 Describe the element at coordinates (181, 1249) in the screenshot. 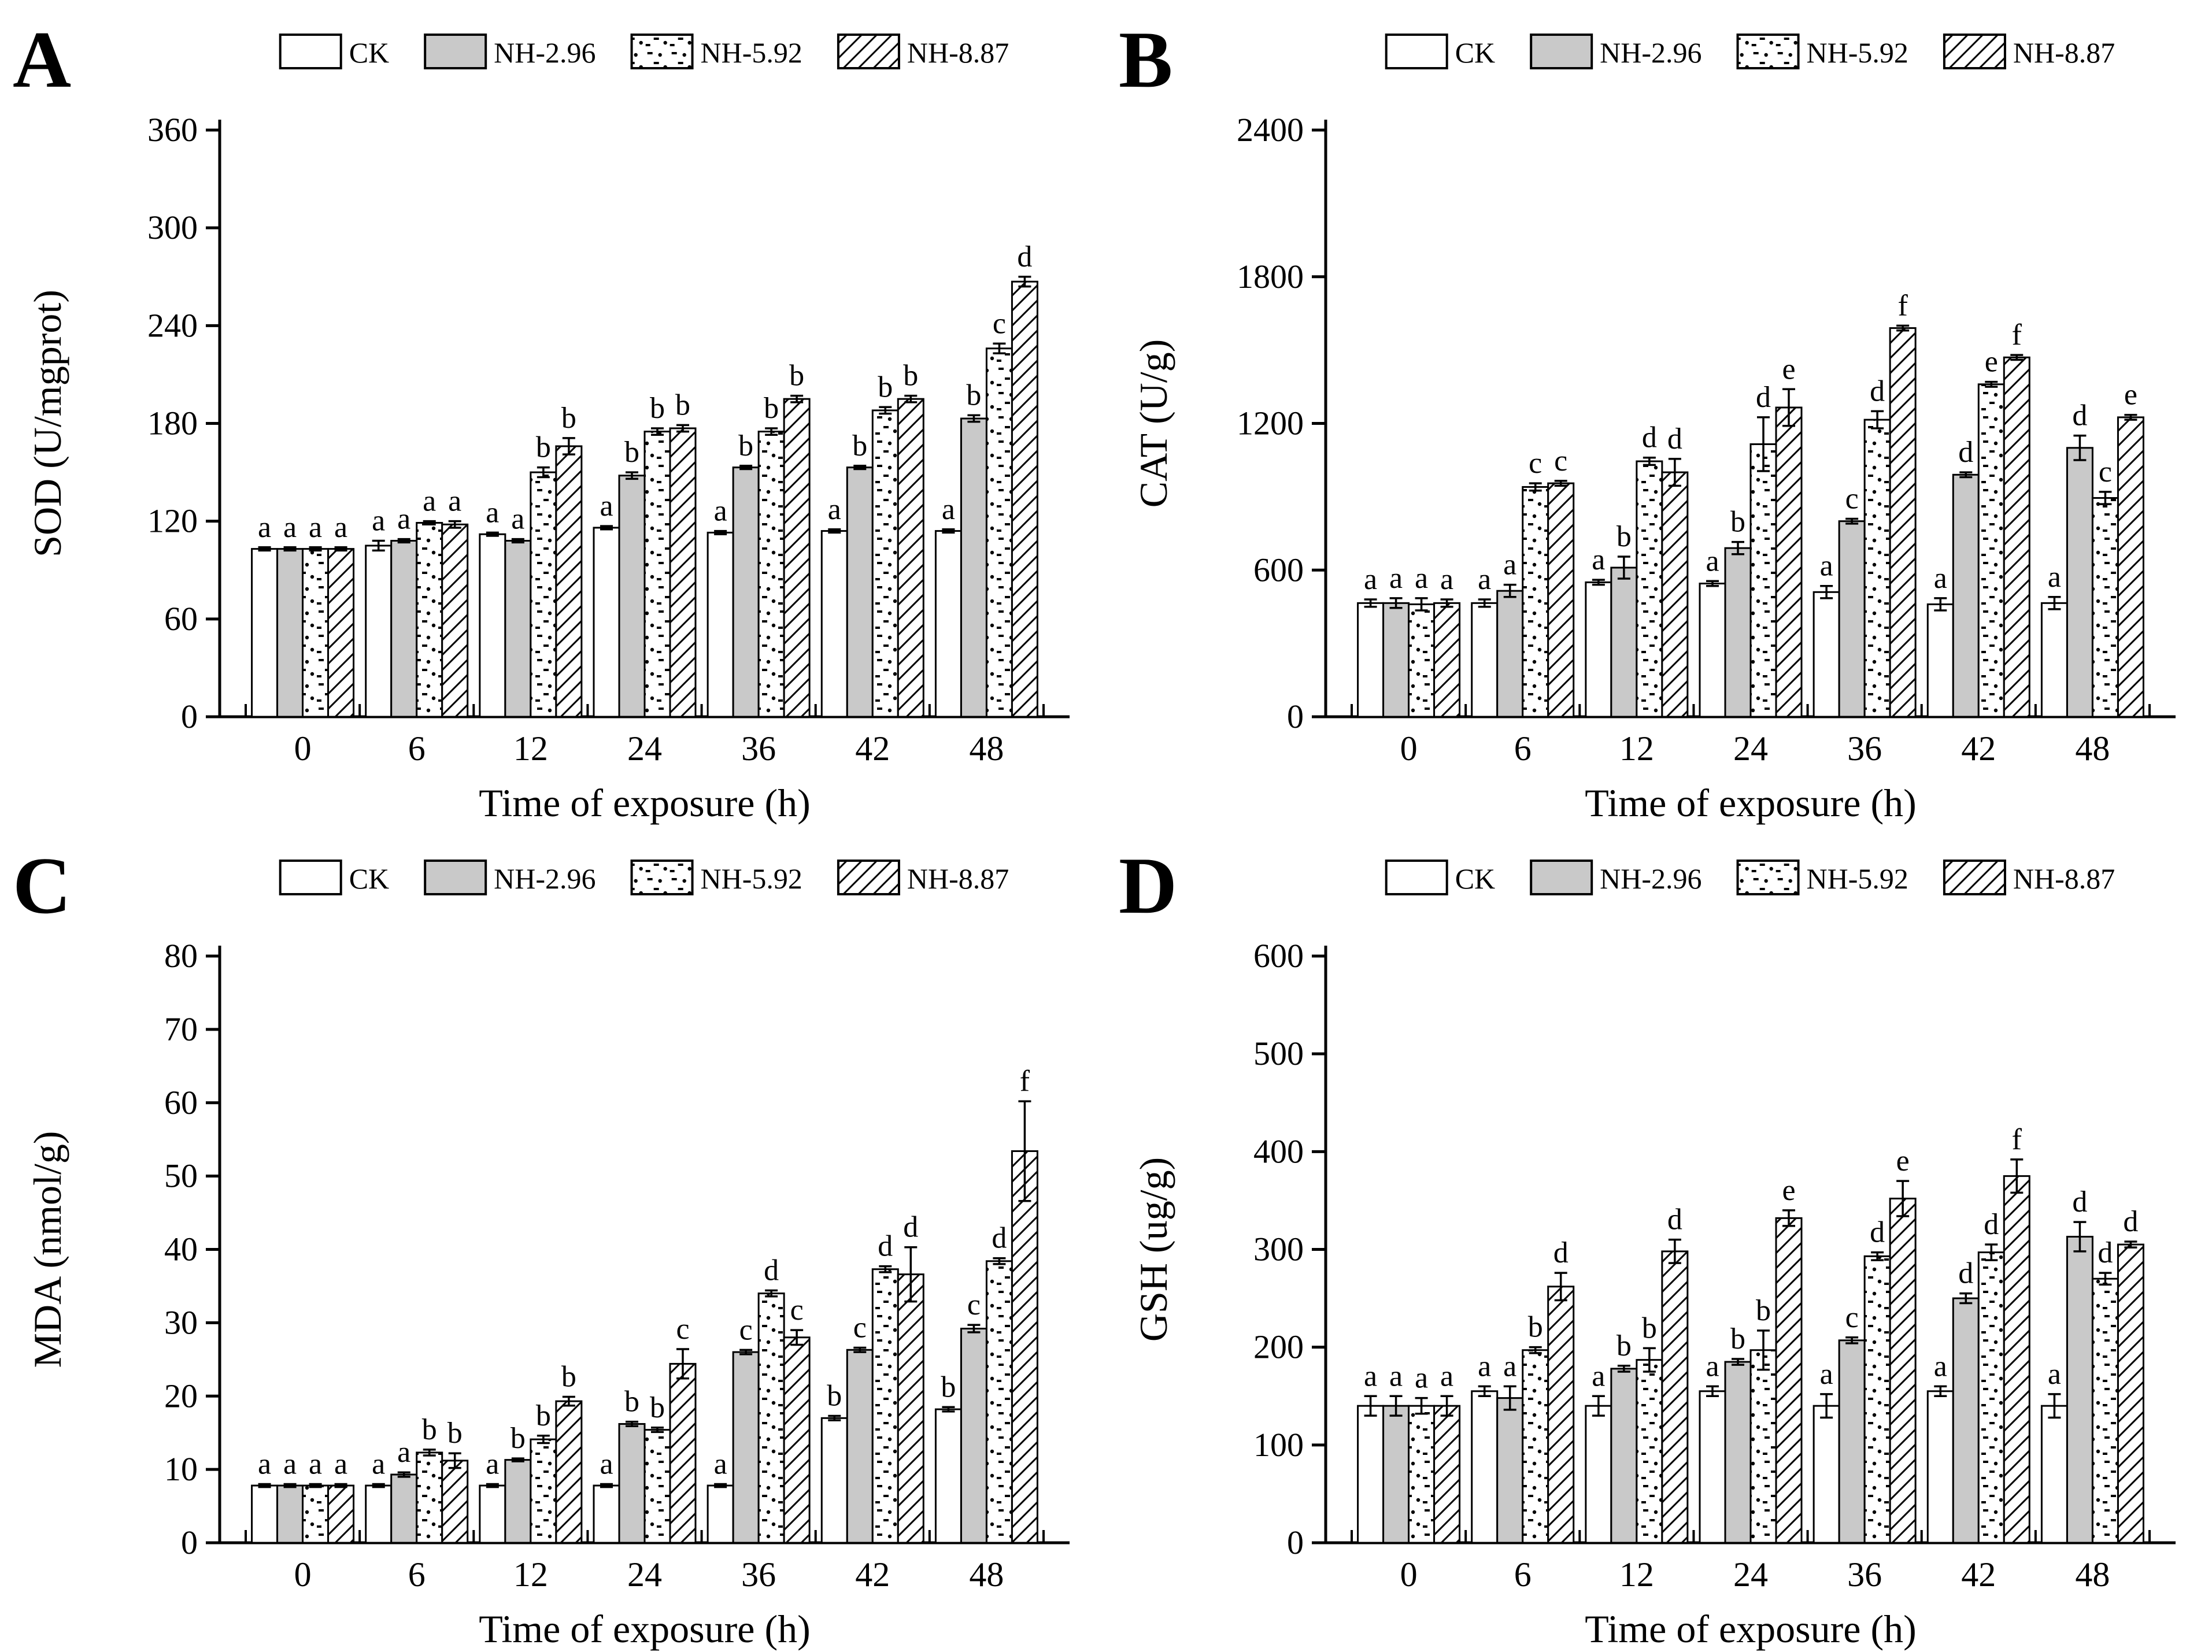

I see `y-tick-label: 40` at that location.